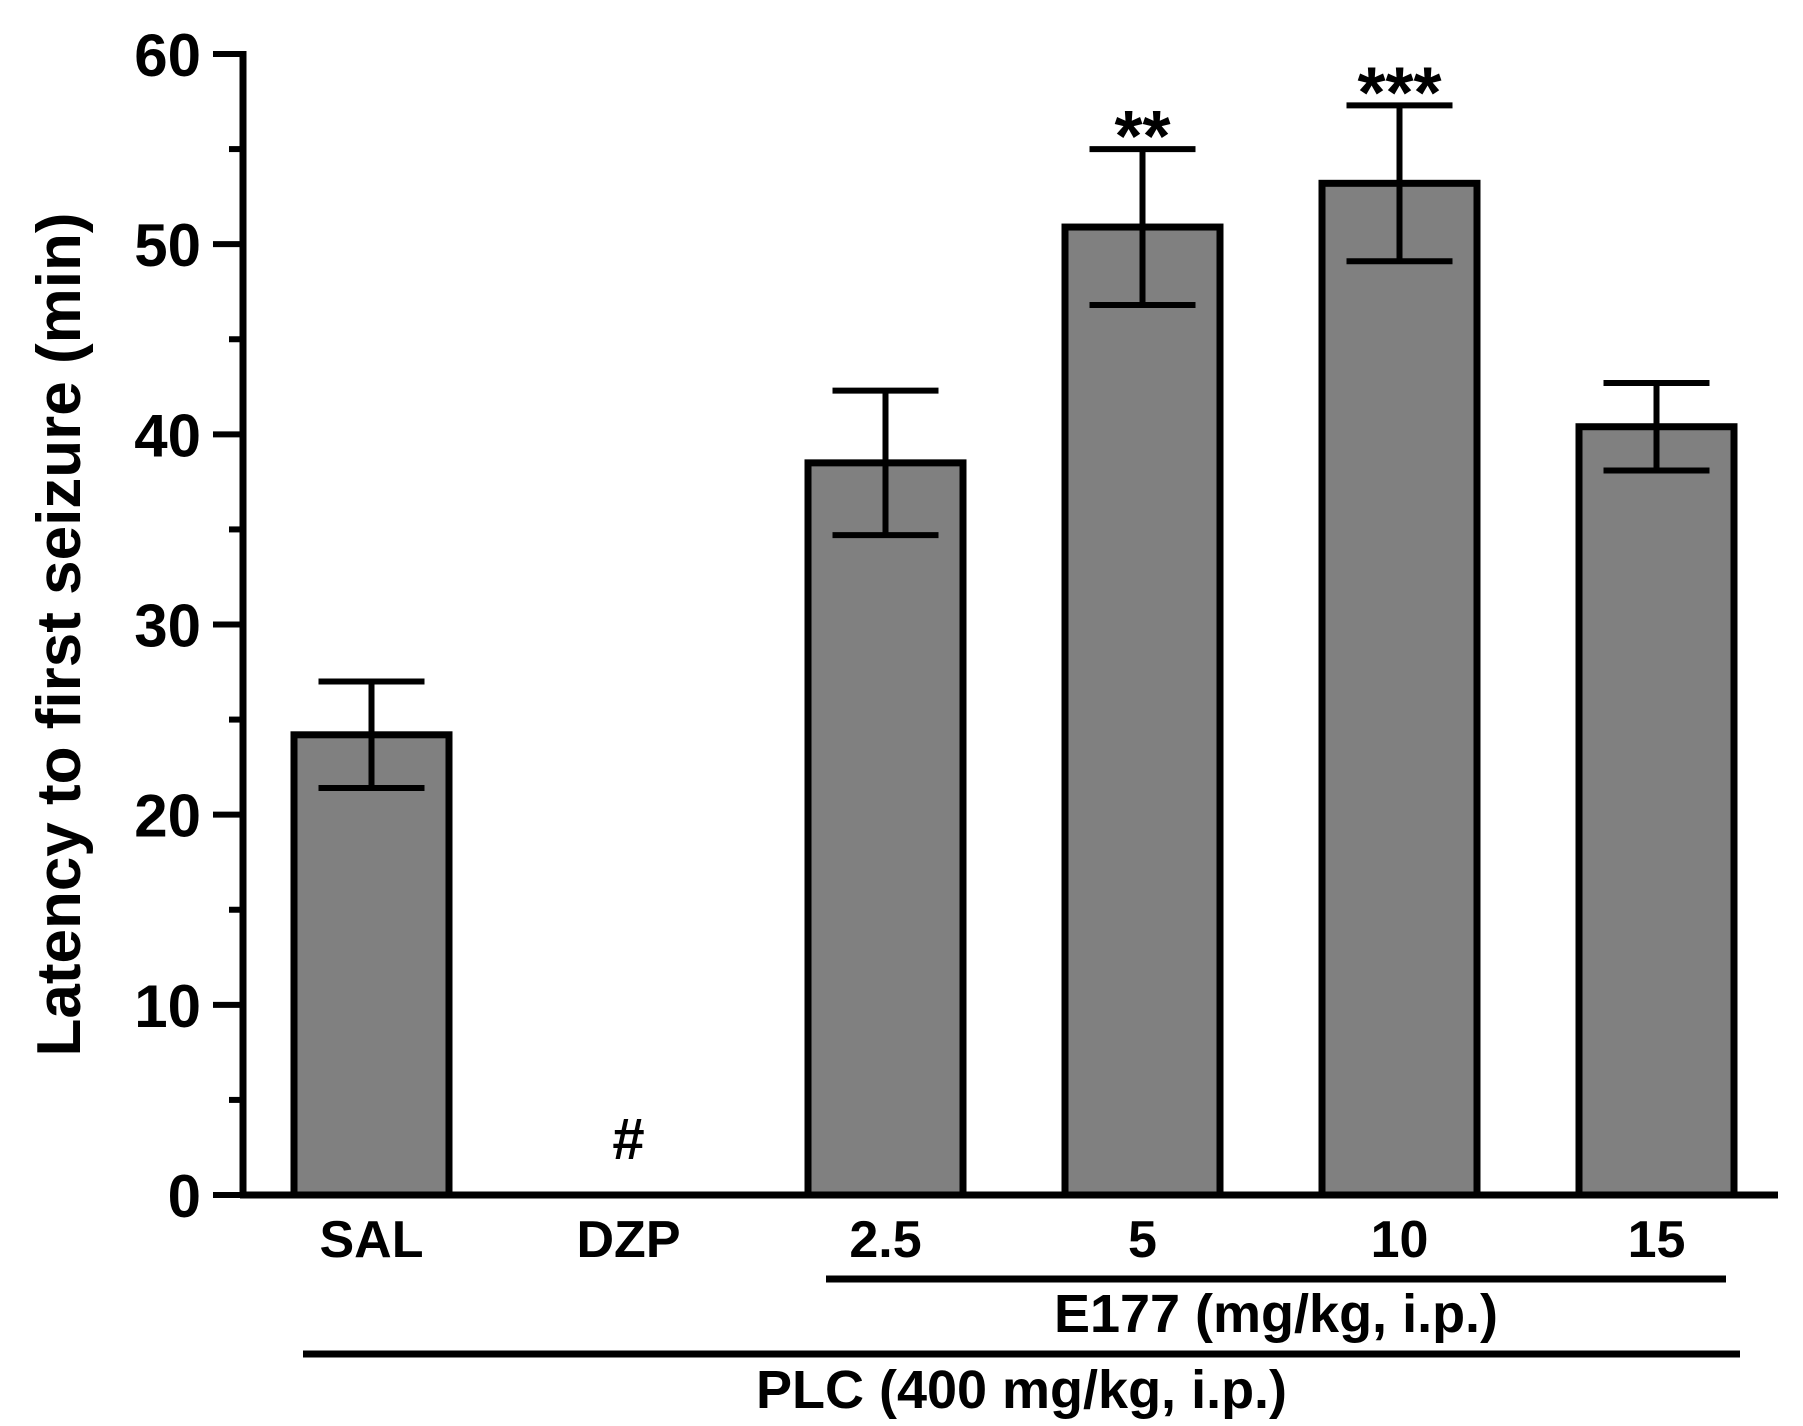 This screenshot has width=1803, height=1426. Describe the element at coordinates (629, 1240) in the screenshot. I see `x-tick-label: DZP` at that location.